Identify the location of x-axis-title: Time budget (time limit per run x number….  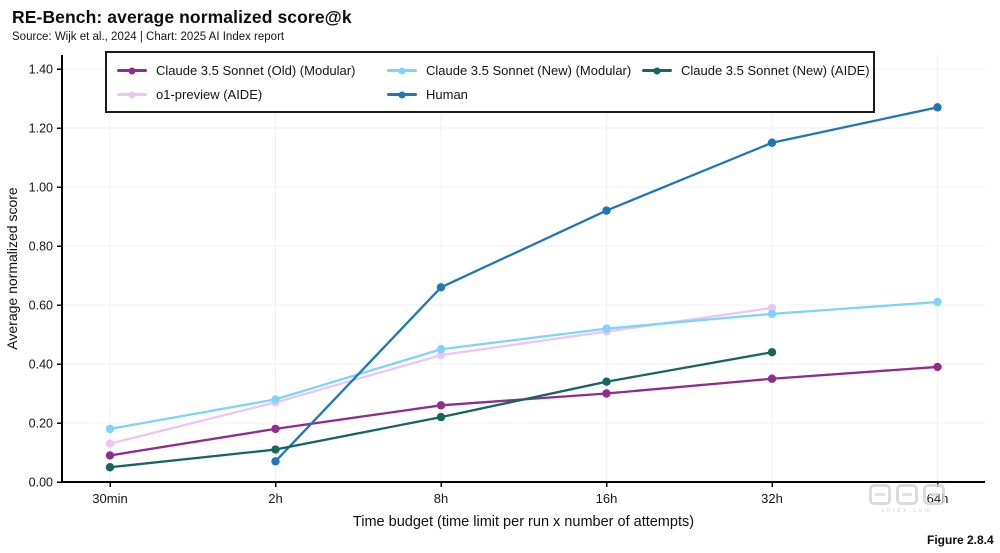
(523, 522).